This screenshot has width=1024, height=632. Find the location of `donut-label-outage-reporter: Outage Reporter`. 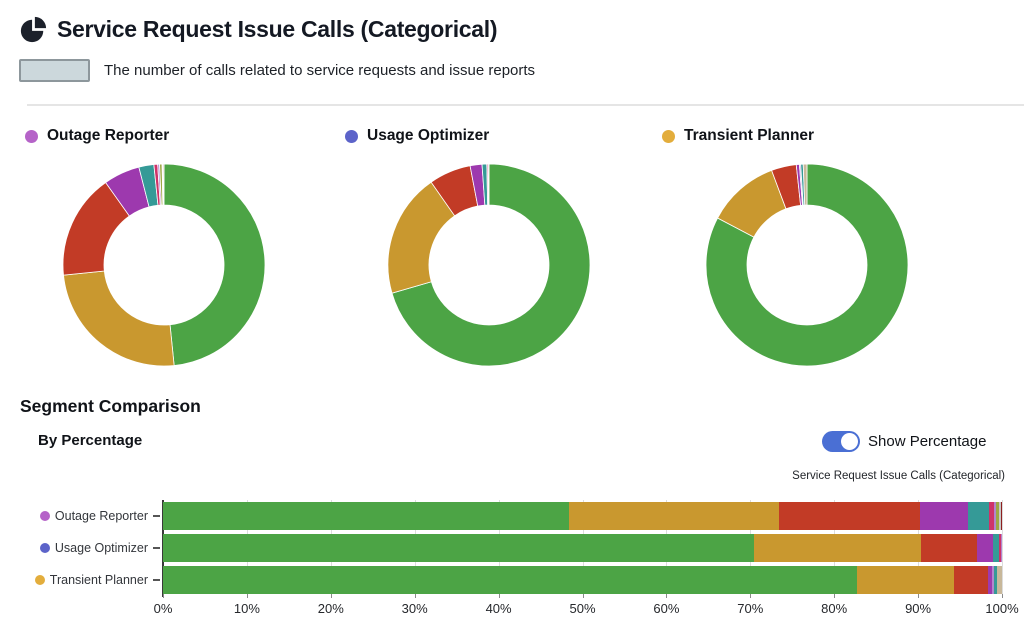

donut-label-outage-reporter: Outage Reporter is located at coordinates (97, 136).